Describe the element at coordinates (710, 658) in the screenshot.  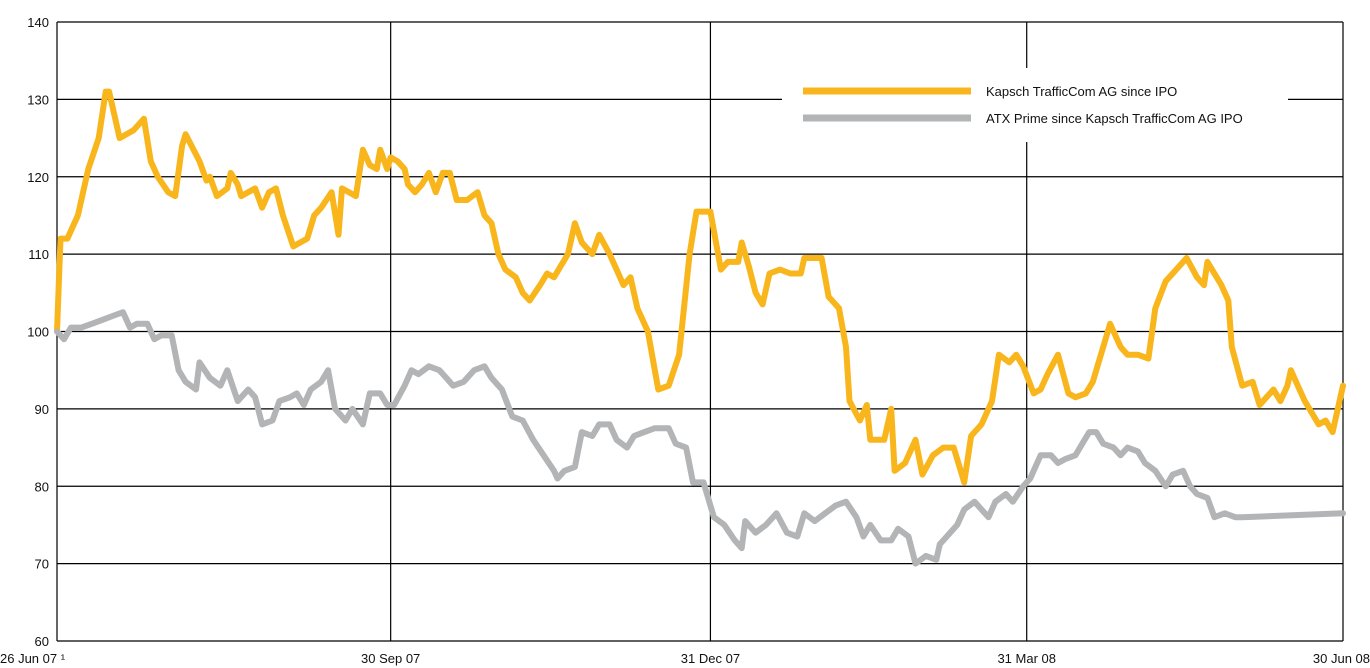
I see `x-tick-label: 31 Dec 07` at that location.